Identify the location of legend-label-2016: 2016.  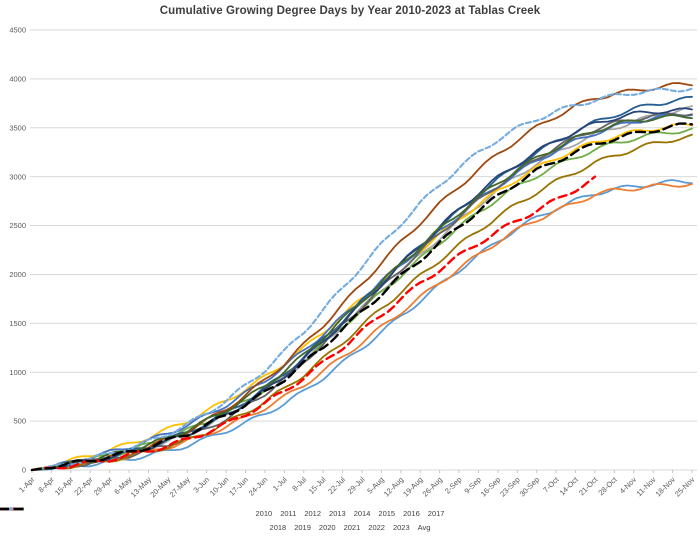
(411, 513).